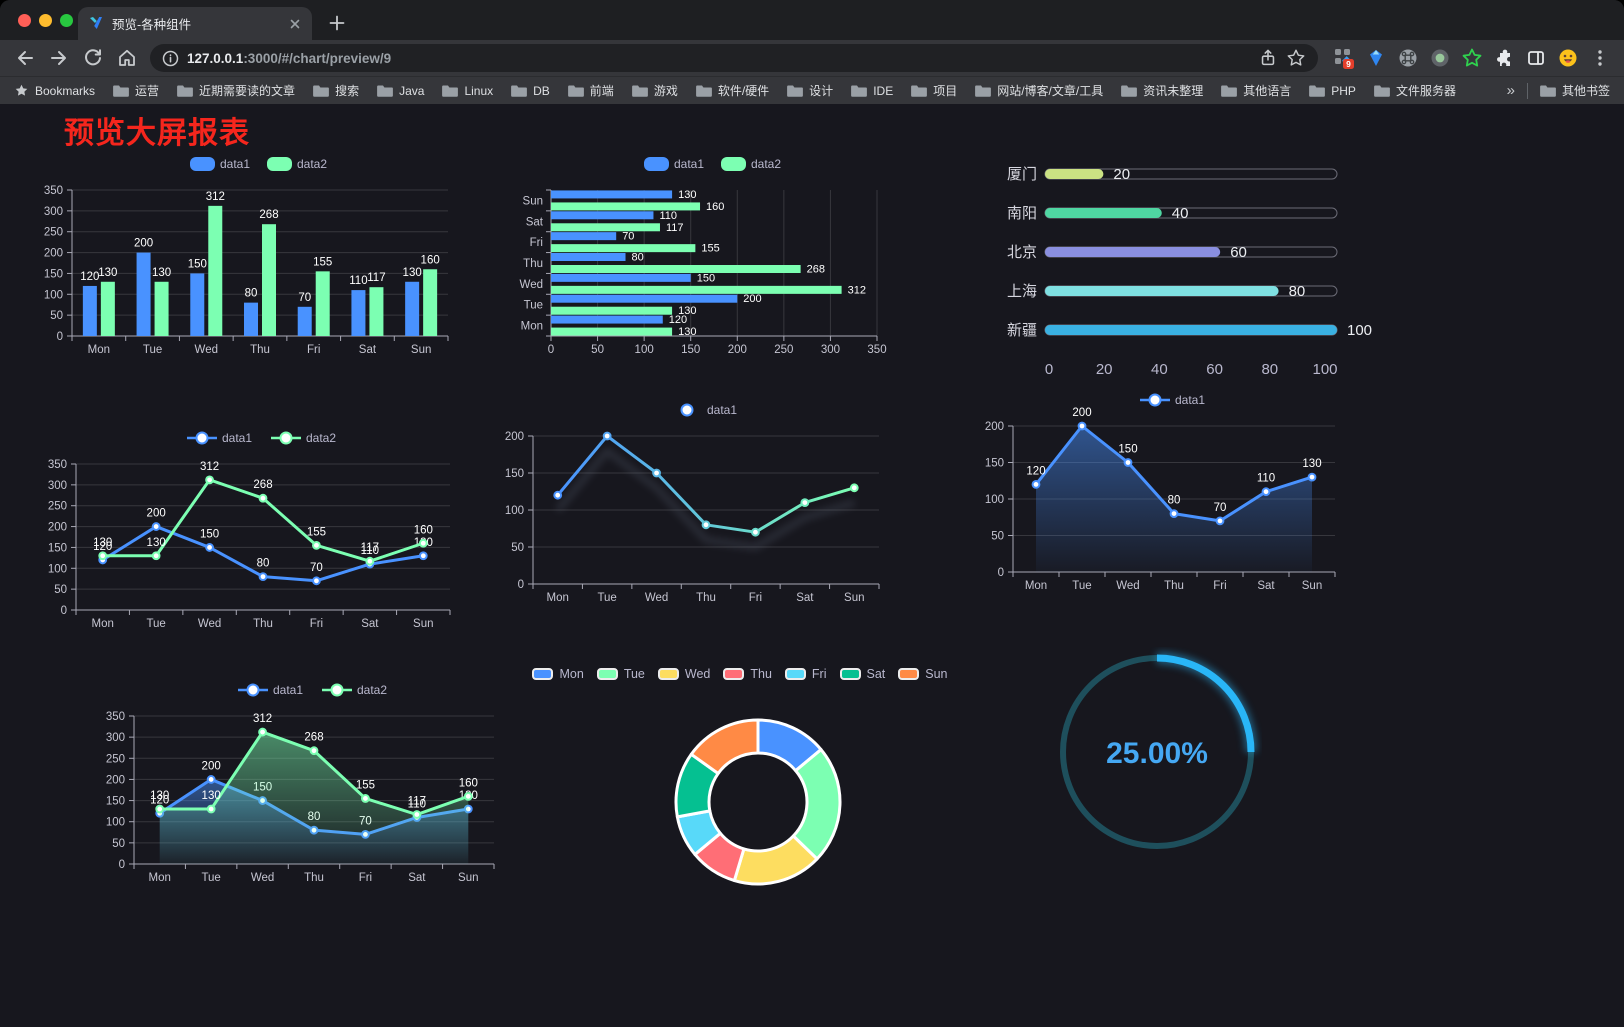 Image resolution: width=1624 pixels, height=1027 pixels. I want to click on svg-text: 厦门, so click(1022, 174).